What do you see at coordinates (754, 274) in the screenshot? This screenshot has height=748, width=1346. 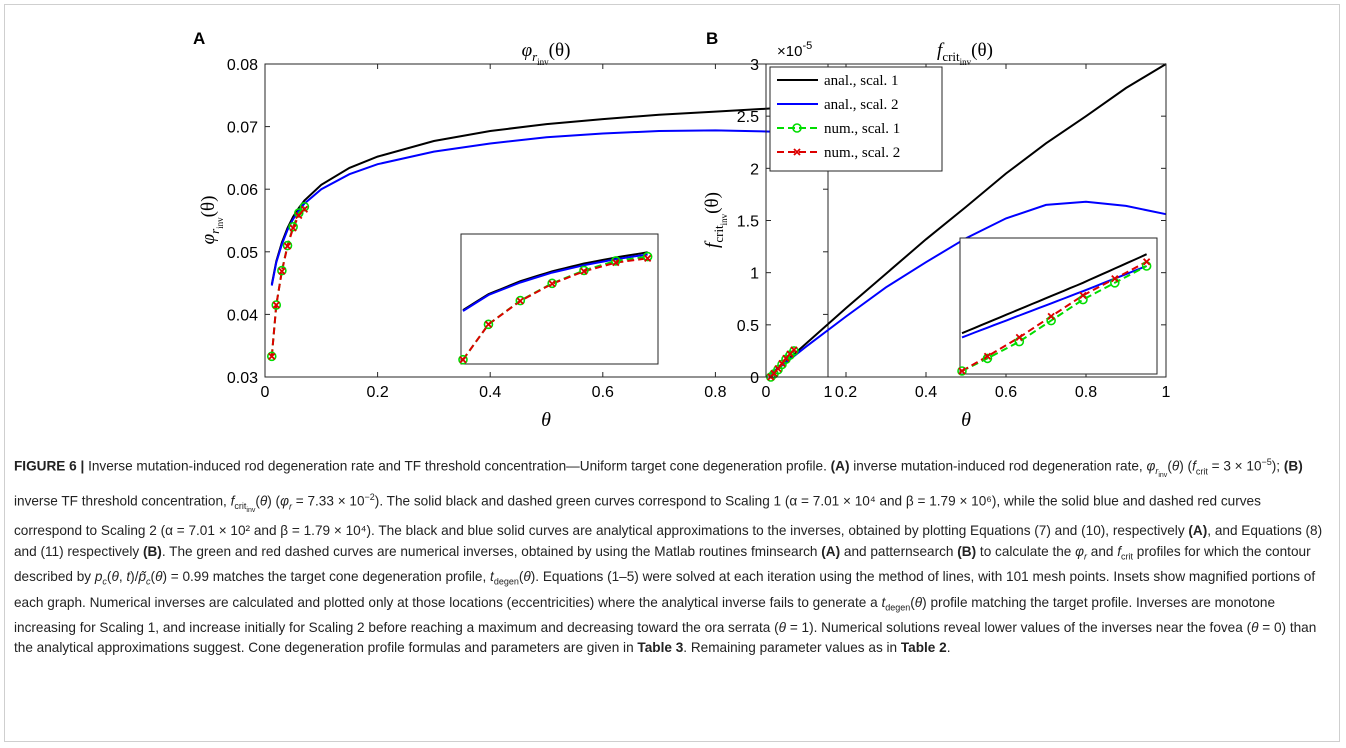 I see `panel-b-ytick-label: 1` at bounding box center [754, 274].